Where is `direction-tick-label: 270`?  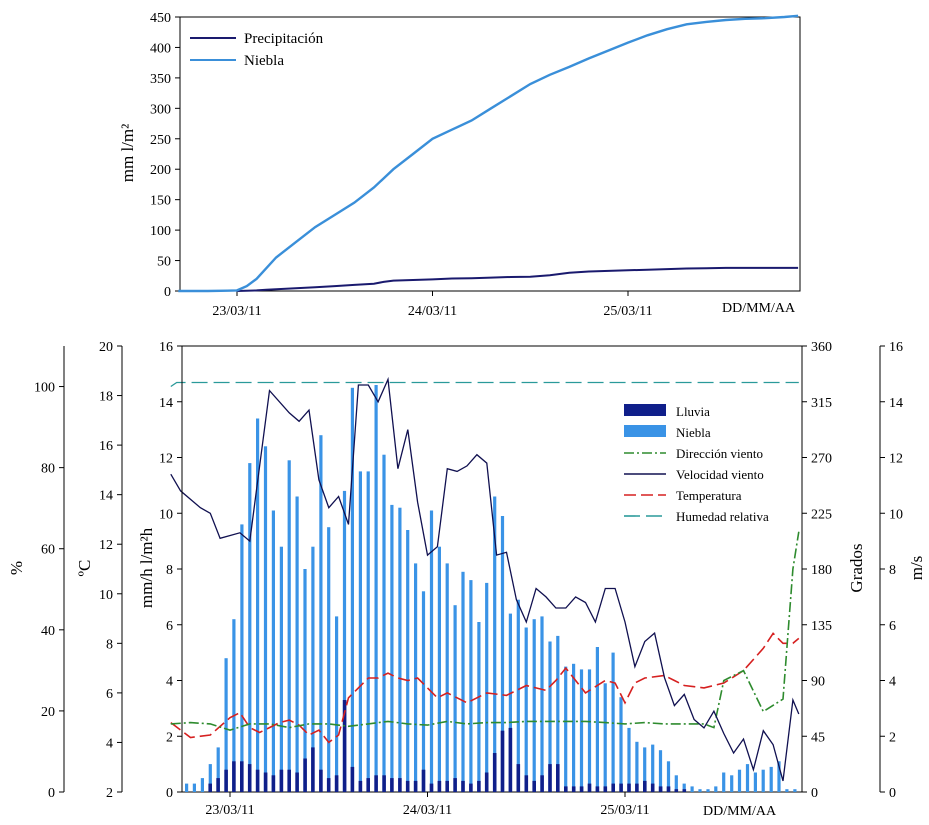
direction-tick-label: 270 is located at coordinates (821, 459).